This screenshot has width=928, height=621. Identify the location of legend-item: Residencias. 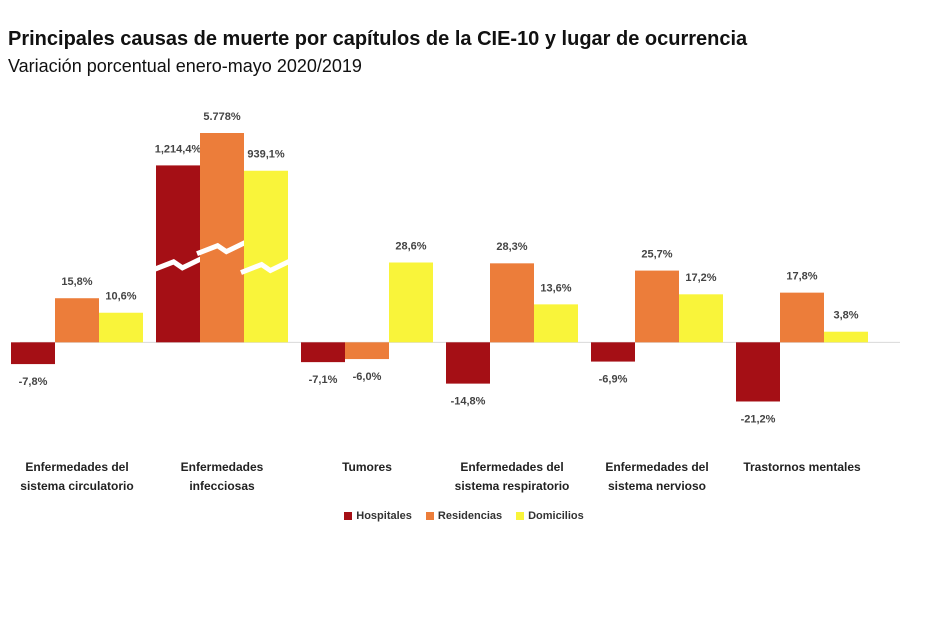
(464, 516).